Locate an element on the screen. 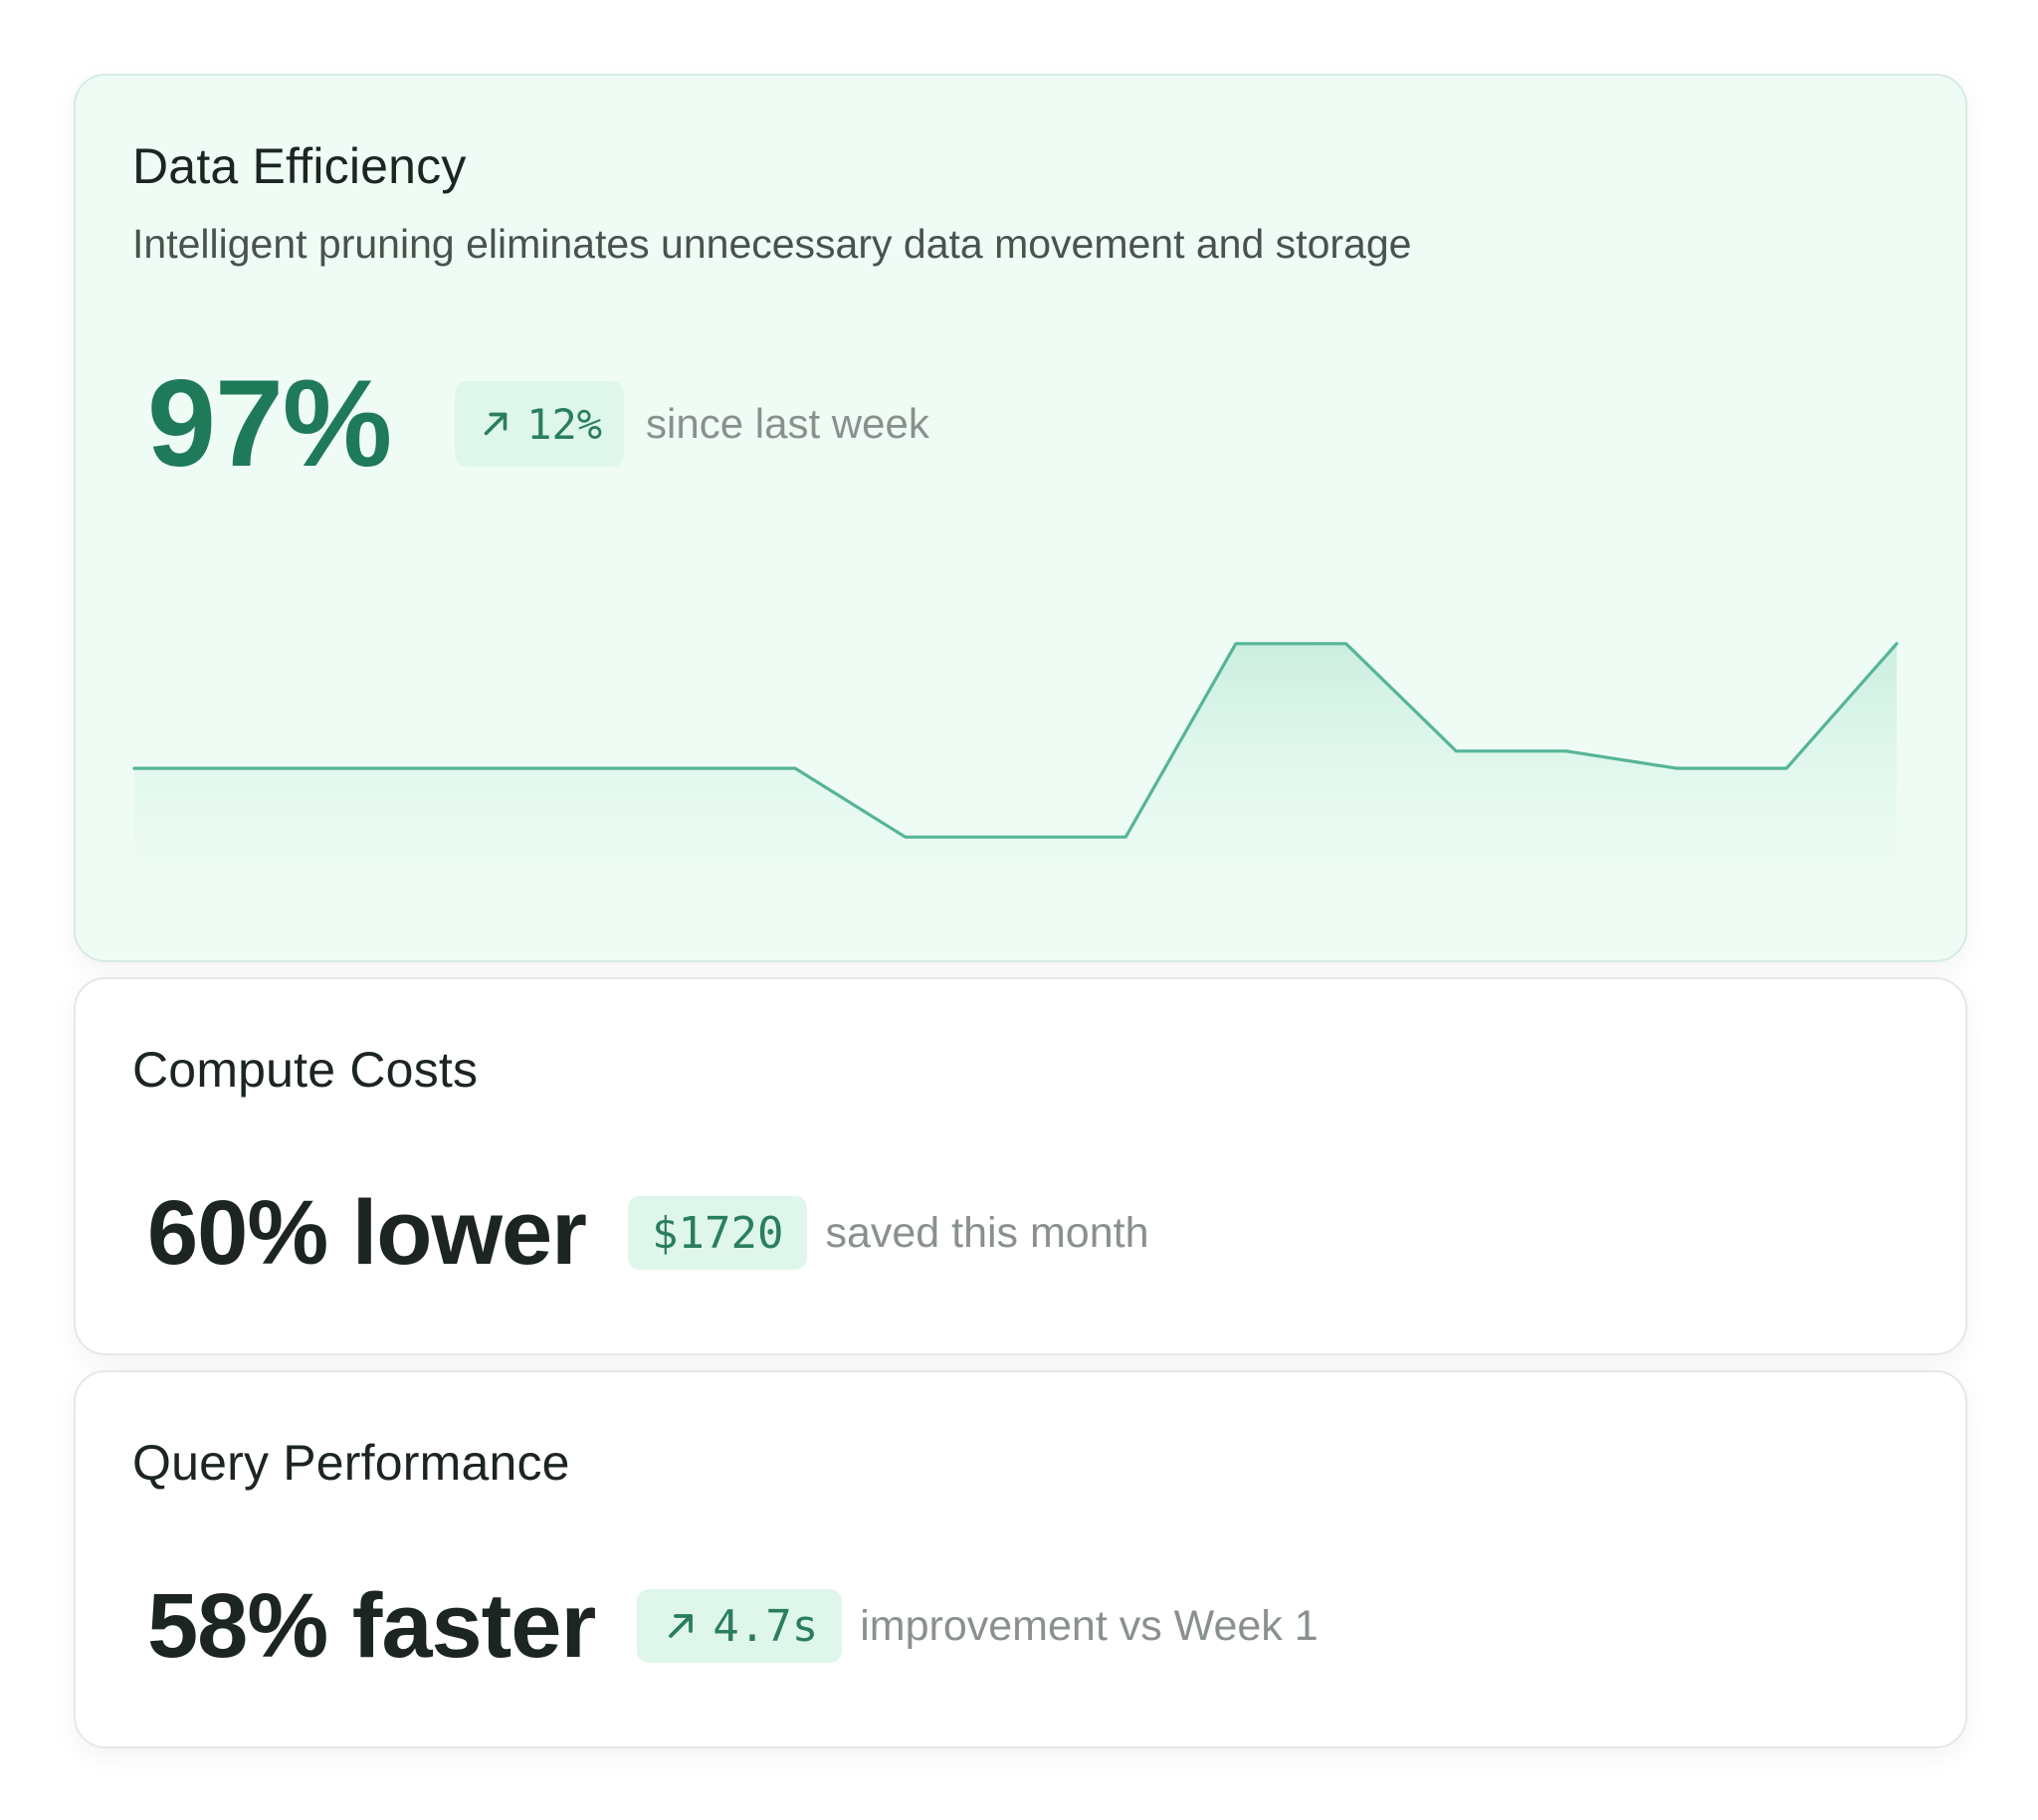 This screenshot has width=2038, height=1820. metric-row: 60% lower $1720 saved this month is located at coordinates (648, 1233).